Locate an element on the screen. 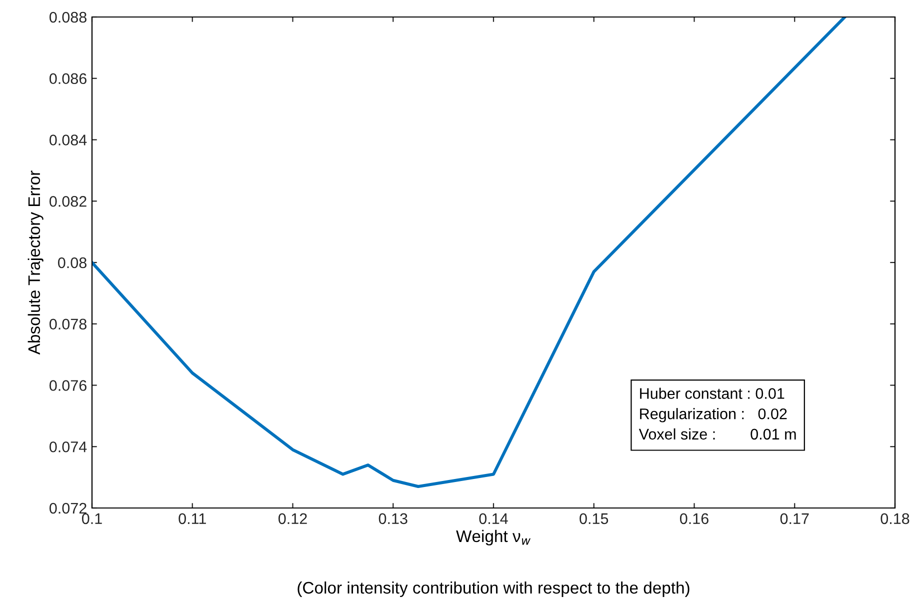 The image size is (915, 601). y-tick-label: 0.076 is located at coordinates (68, 385).